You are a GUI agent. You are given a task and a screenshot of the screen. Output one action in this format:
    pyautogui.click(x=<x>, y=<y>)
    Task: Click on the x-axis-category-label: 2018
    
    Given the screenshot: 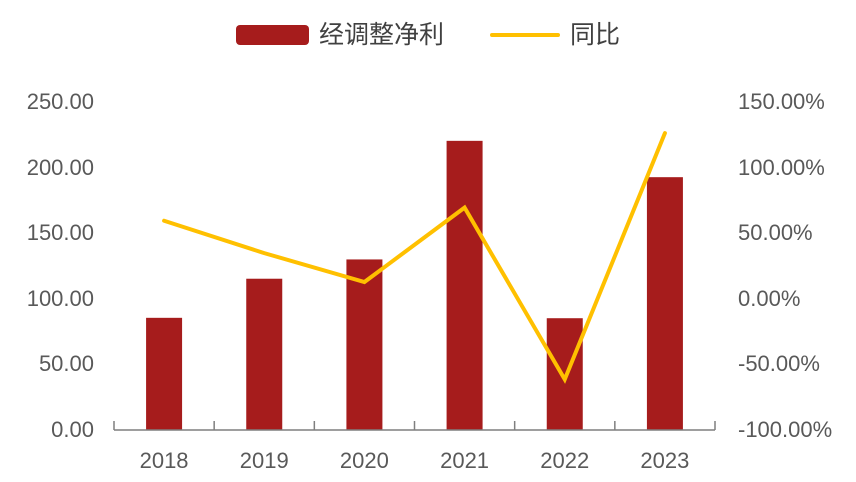 What is the action you would take?
    pyautogui.click(x=164, y=460)
    